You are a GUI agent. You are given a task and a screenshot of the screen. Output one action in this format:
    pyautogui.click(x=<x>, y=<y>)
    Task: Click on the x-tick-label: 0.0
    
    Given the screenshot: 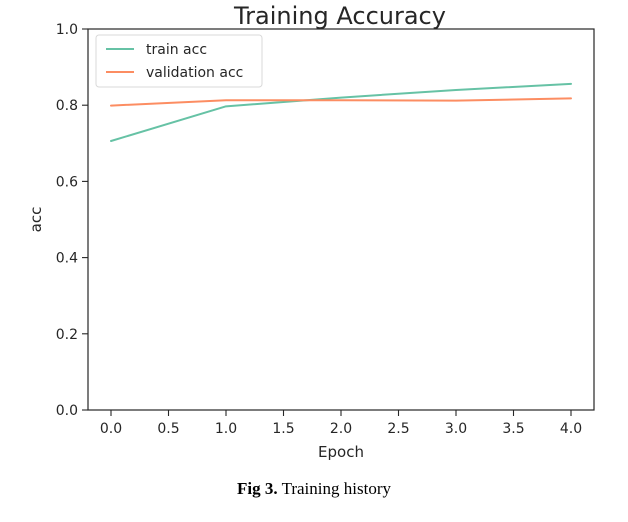 What is the action you would take?
    pyautogui.click(x=111, y=429)
    